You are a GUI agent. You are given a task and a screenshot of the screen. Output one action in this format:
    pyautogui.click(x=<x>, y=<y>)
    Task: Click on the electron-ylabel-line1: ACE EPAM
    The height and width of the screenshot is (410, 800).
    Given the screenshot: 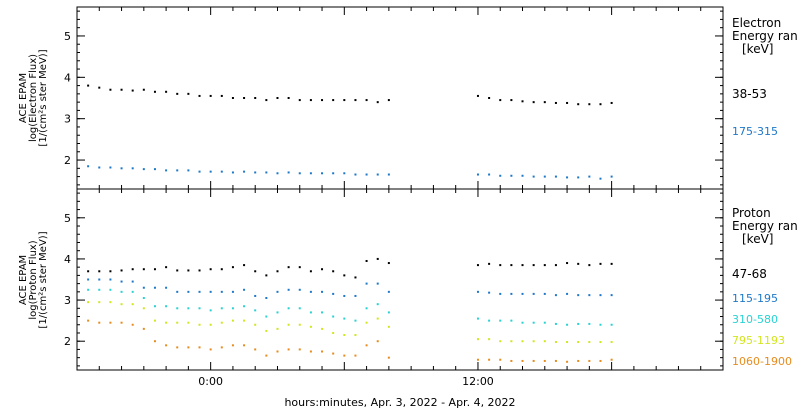 What is the action you would take?
    pyautogui.click(x=23, y=98)
    